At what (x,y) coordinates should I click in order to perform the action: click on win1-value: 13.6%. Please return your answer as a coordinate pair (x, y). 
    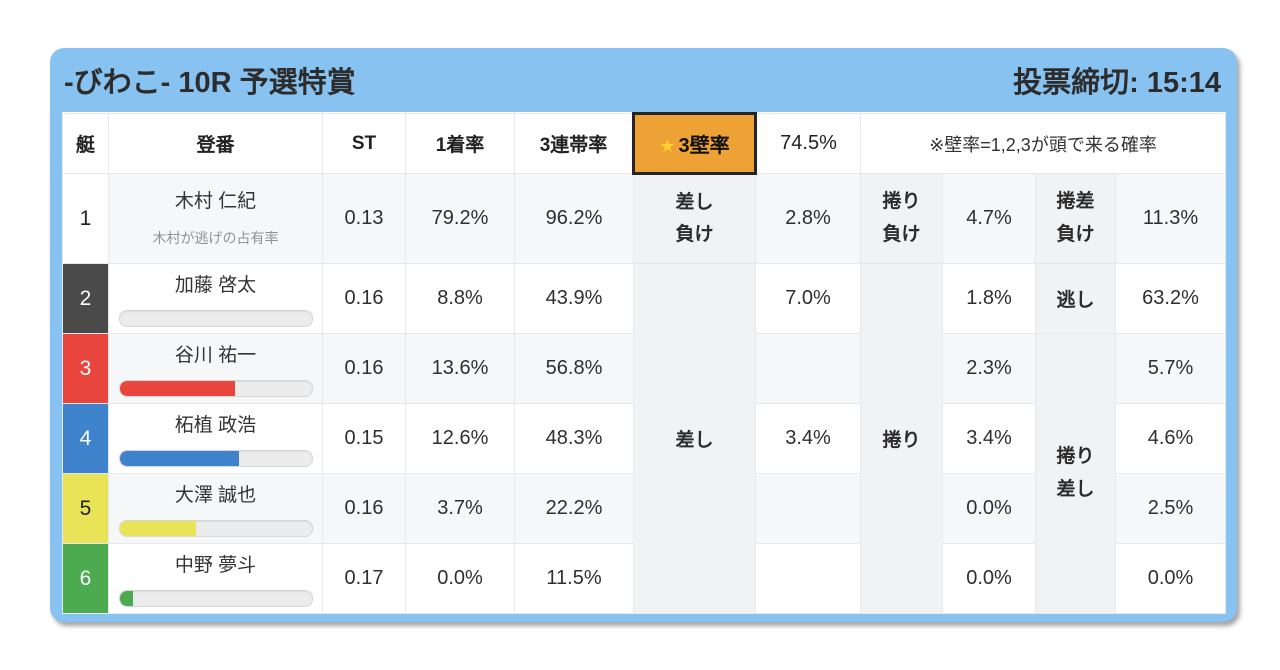
    Looking at the image, I should click on (460, 368).